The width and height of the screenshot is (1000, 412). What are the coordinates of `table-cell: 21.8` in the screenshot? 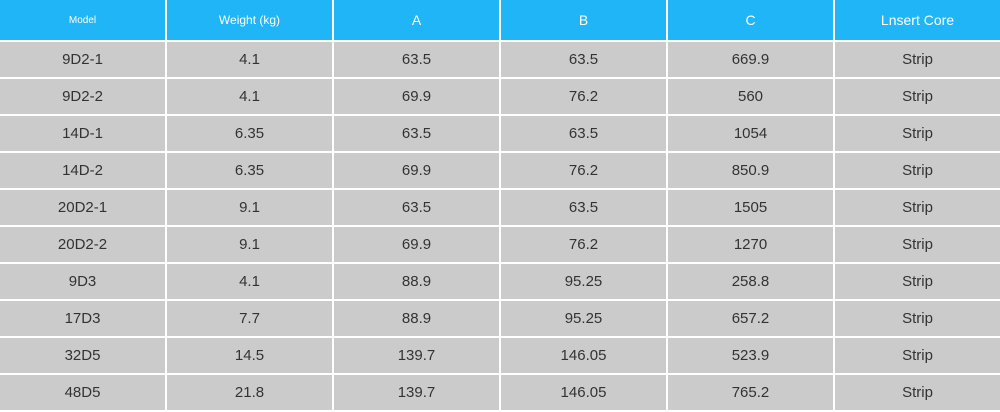 It's located at (249, 392).